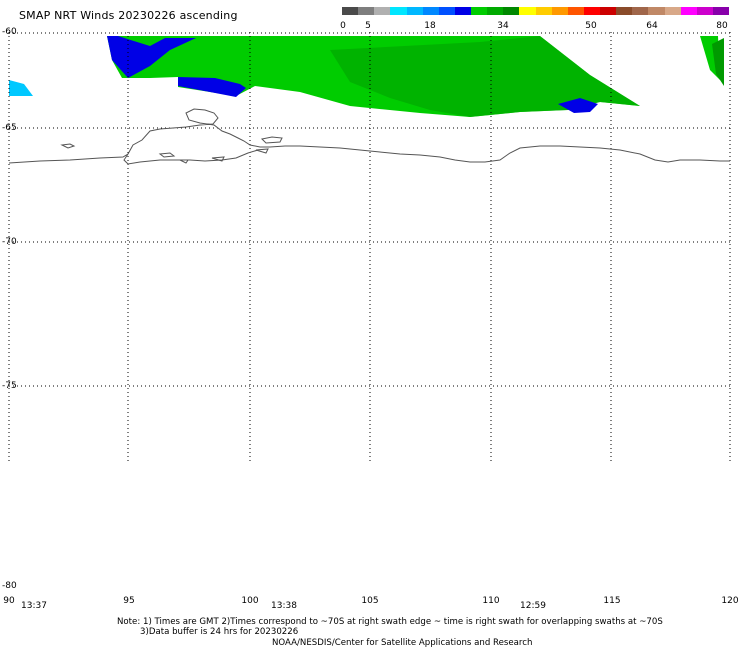 This screenshot has height=650, width=740. Describe the element at coordinates (191, 157) in the screenshot. I see `coastline-detail` at that location.